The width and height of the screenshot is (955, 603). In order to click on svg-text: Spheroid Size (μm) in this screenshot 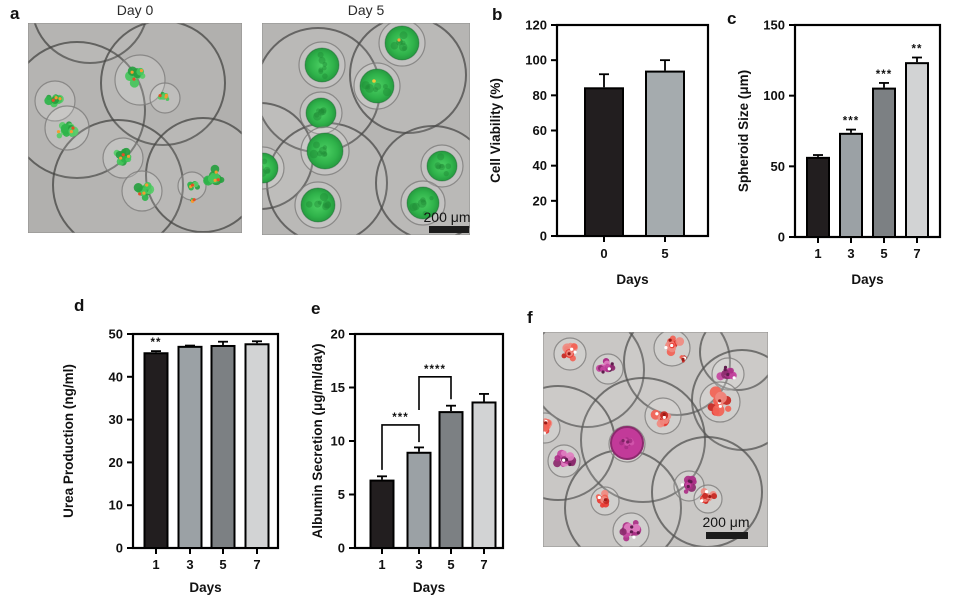, I will do `click(743, 131)`.